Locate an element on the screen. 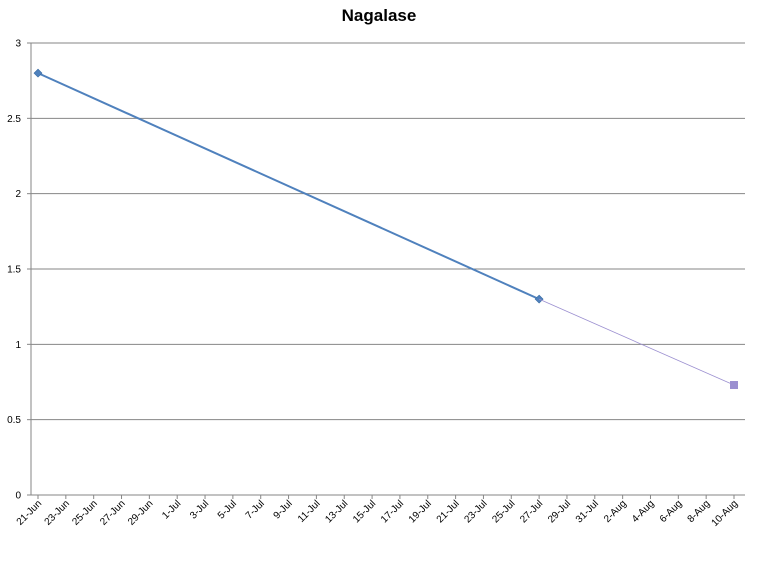  x-tick-label: 3-Jul is located at coordinates (199, 509).